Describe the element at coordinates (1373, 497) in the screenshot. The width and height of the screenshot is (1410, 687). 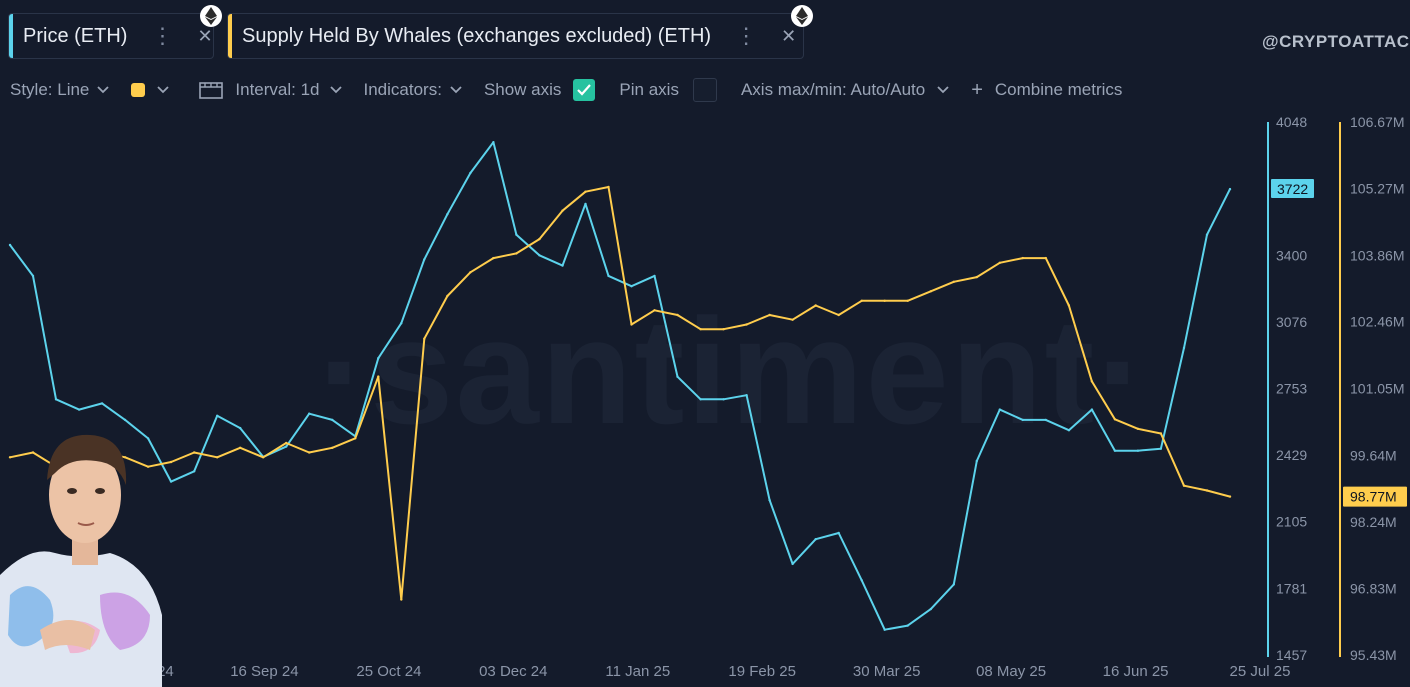
I see `whale-current-value-label: 98.77M` at that location.